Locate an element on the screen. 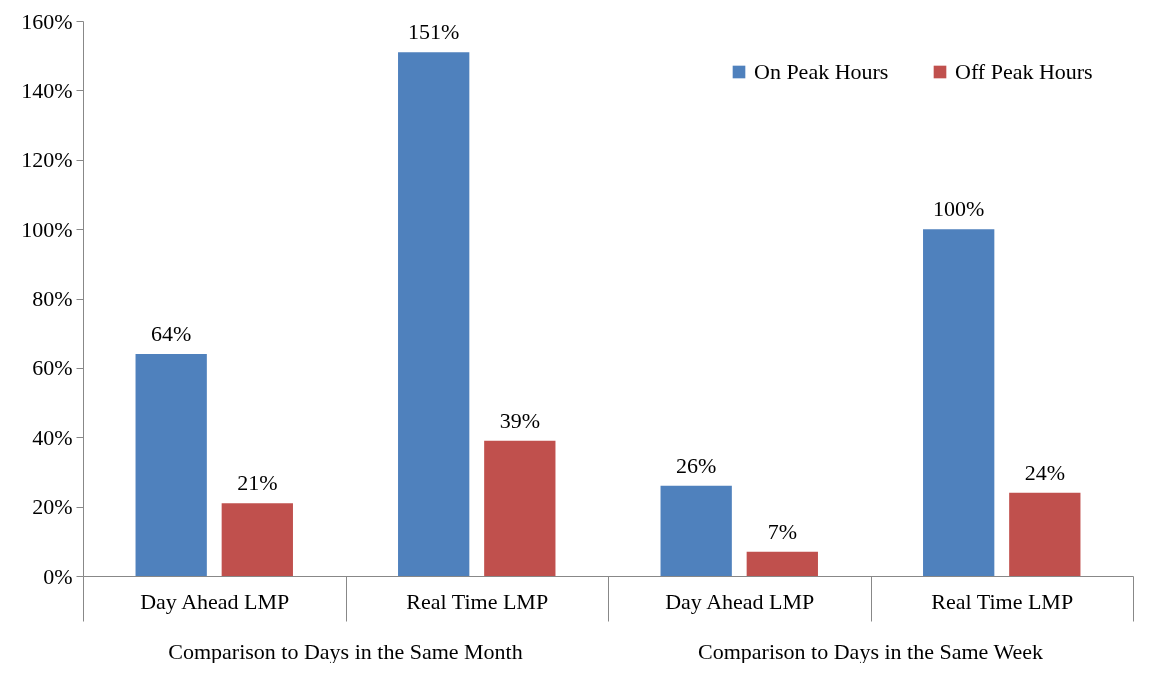 This screenshot has height=679, width=1154. text: Comparison to Days in the Same Month is located at coordinates (345, 651).